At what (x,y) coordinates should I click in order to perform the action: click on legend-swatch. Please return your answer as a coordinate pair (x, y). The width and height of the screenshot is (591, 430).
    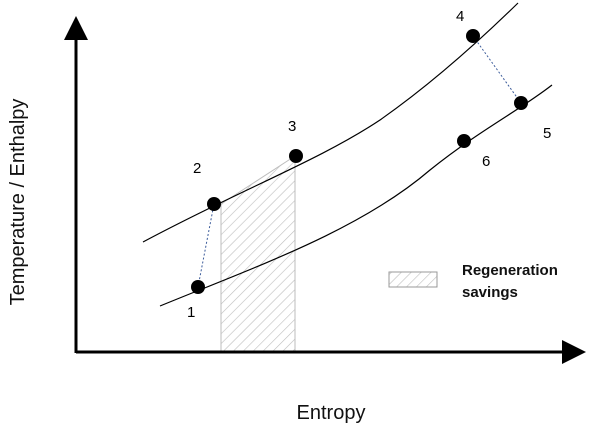
    Looking at the image, I should click on (413, 279).